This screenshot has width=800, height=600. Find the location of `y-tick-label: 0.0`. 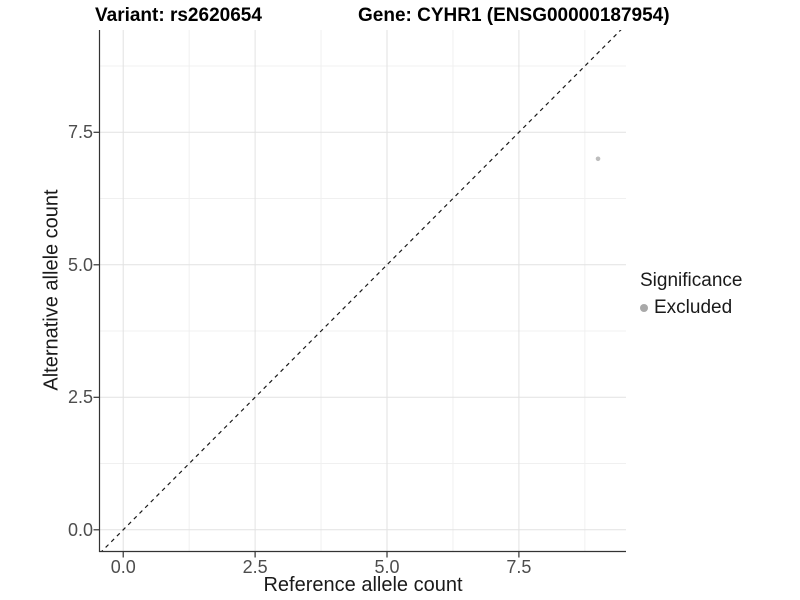

y-tick-label: 0.0 is located at coordinates (80, 529).